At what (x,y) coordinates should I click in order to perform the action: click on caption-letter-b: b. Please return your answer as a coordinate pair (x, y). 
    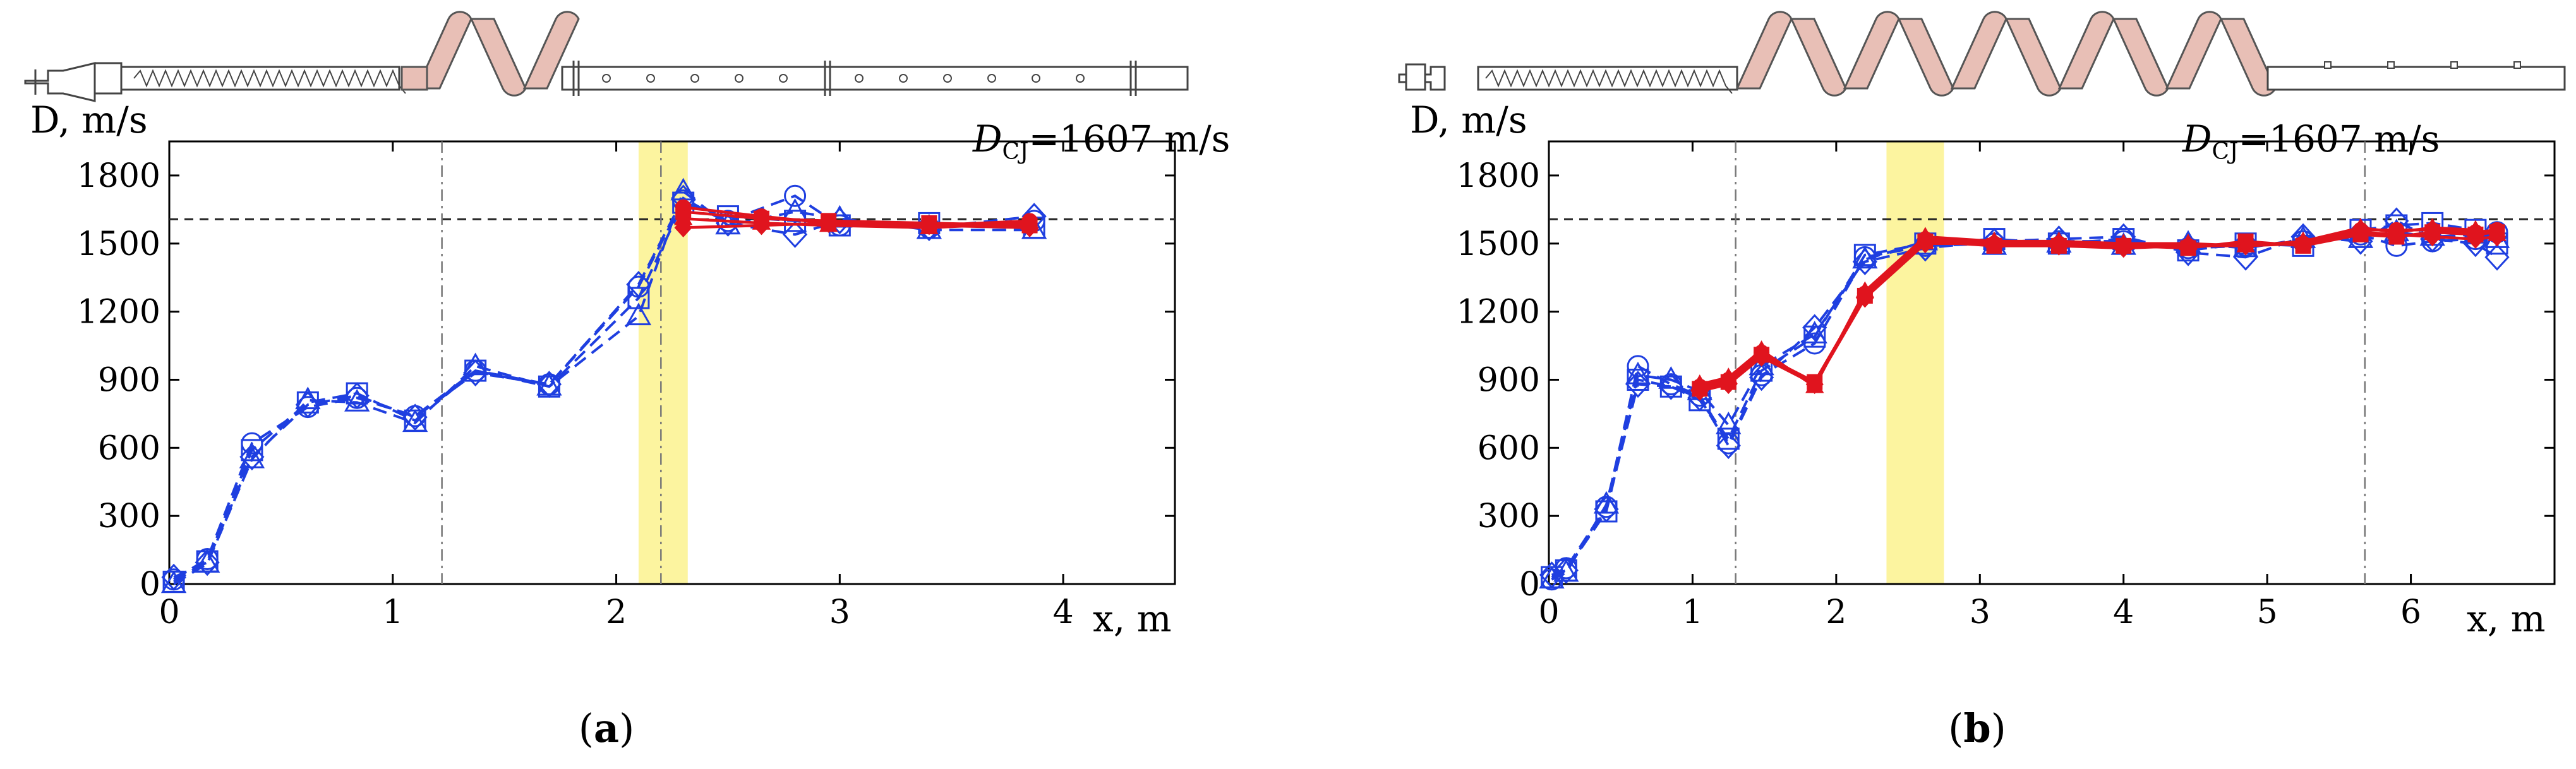
    Looking at the image, I should click on (1976, 728).